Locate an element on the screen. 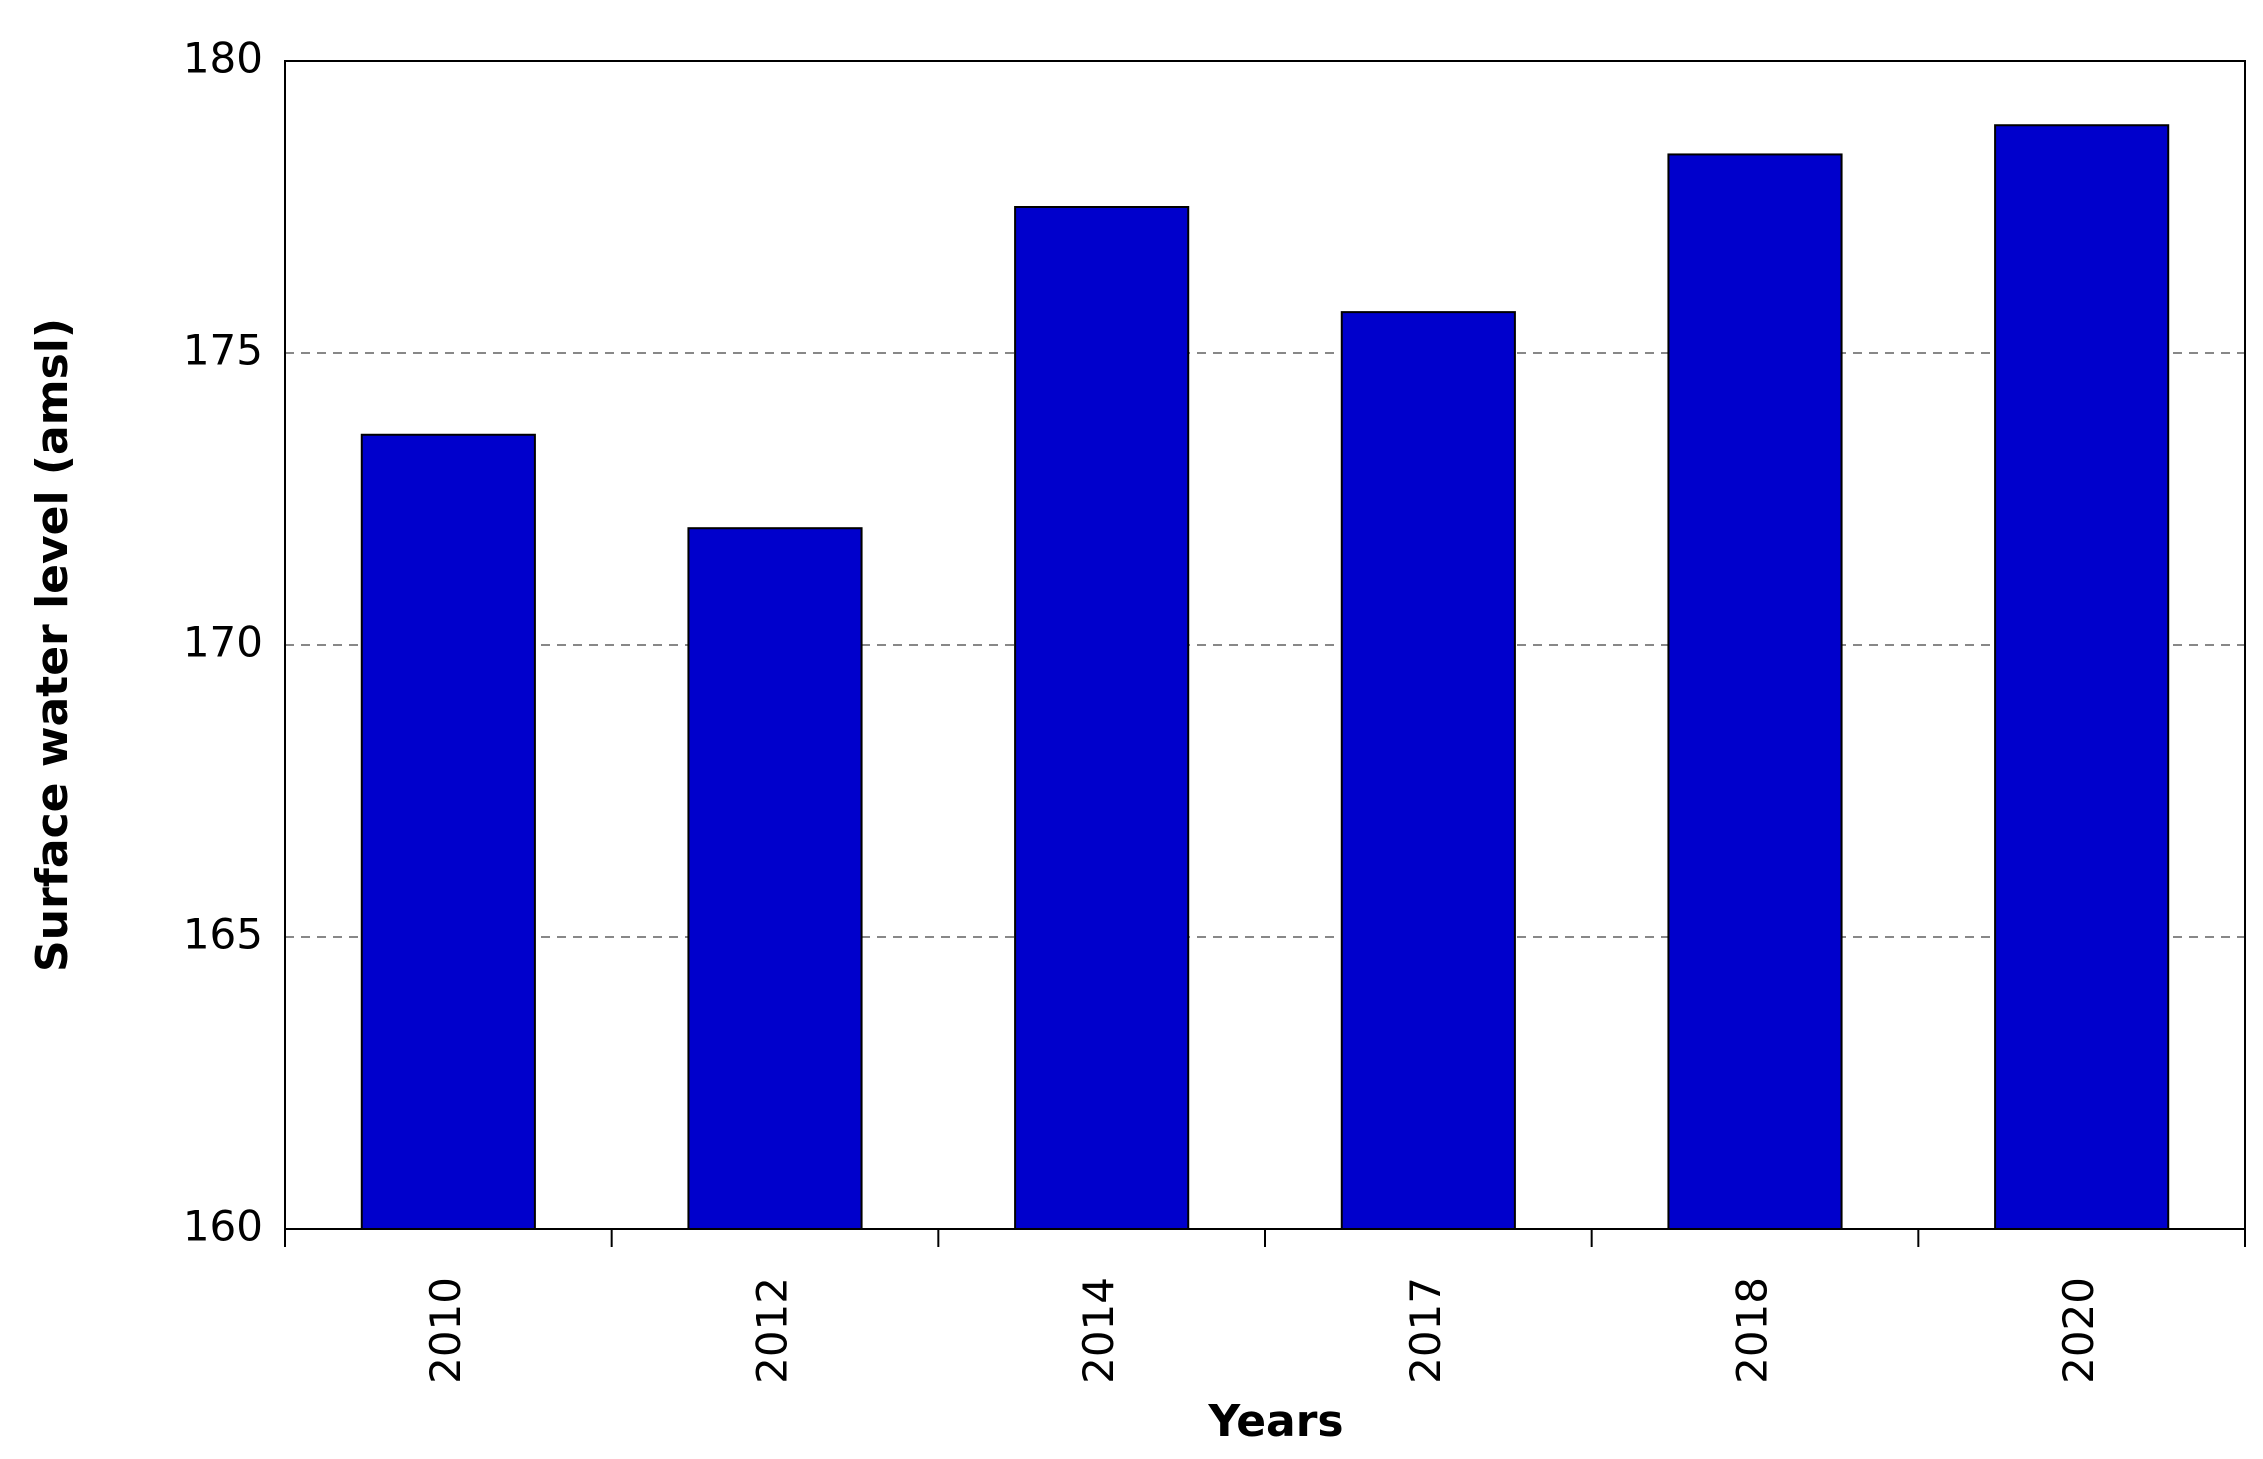 The height and width of the screenshot is (1459, 2263). x-axis-title: Years is located at coordinates (1275, 1421).